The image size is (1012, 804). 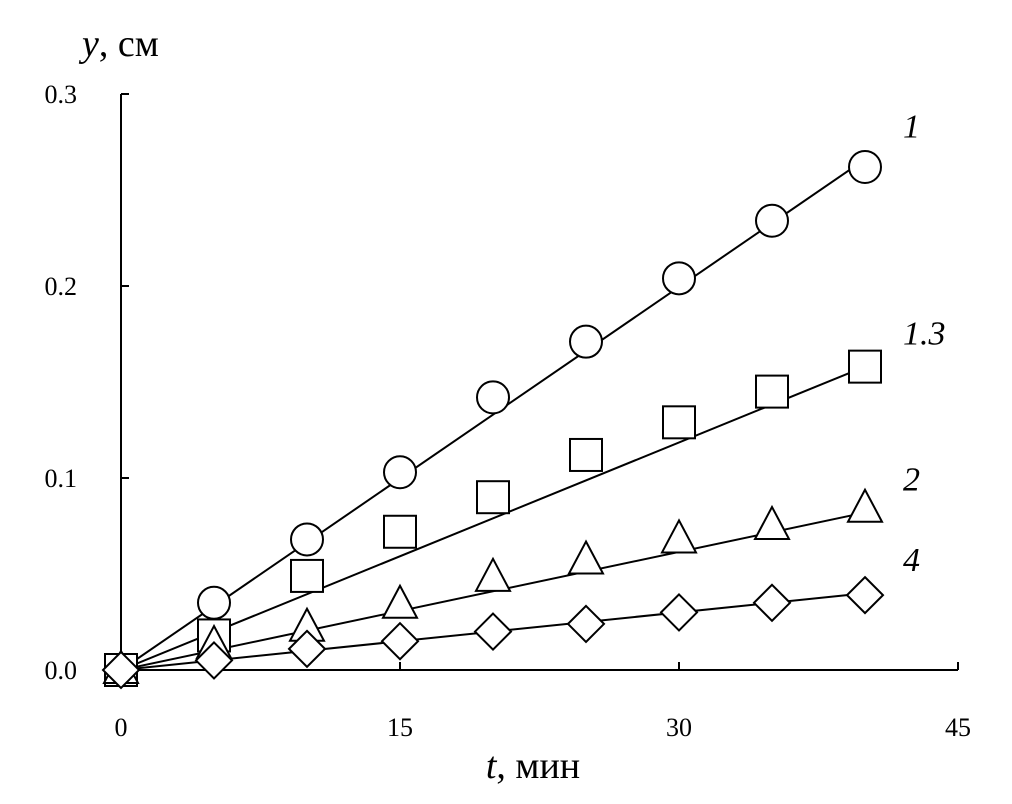 I want to click on y-axis-title: y, см, so click(x=118, y=44).